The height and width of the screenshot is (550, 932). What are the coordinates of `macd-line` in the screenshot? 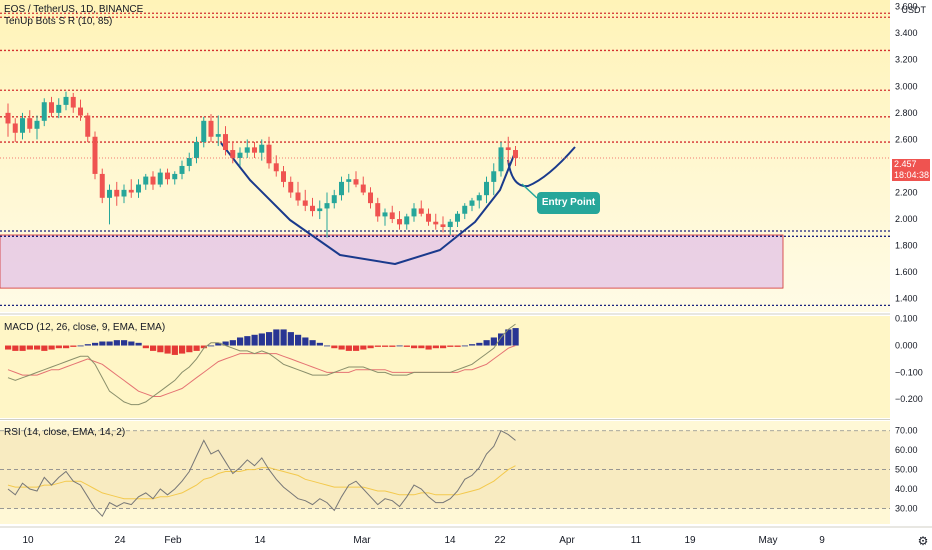 It's located at (261, 364).